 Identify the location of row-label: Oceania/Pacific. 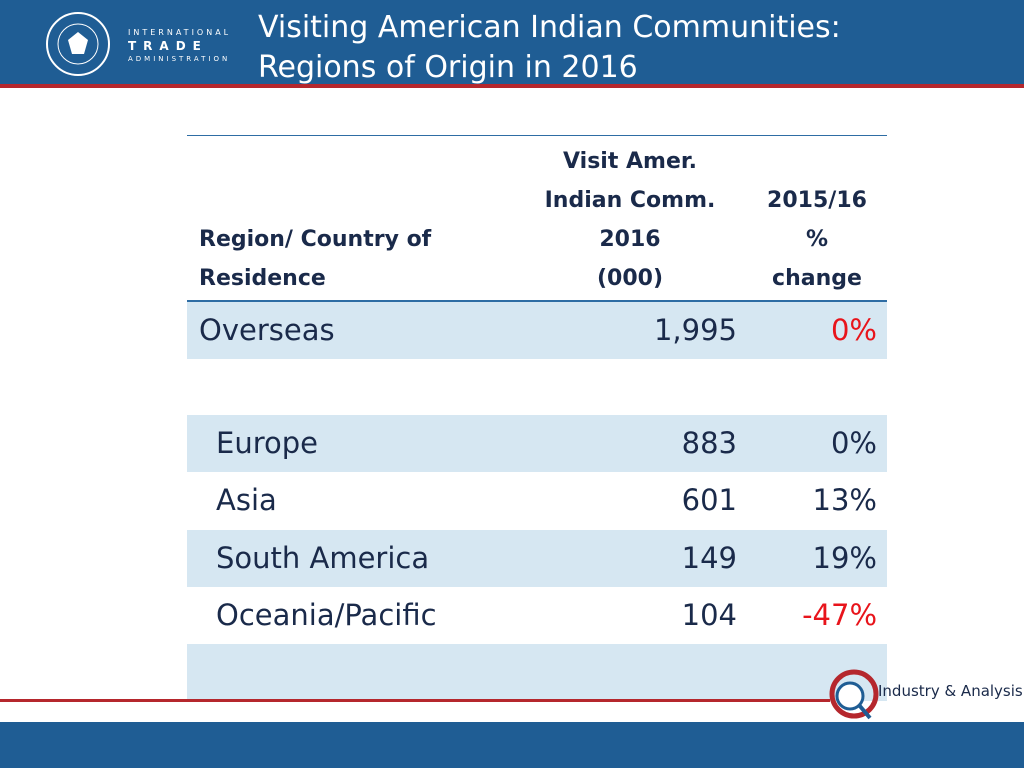
(326, 615).